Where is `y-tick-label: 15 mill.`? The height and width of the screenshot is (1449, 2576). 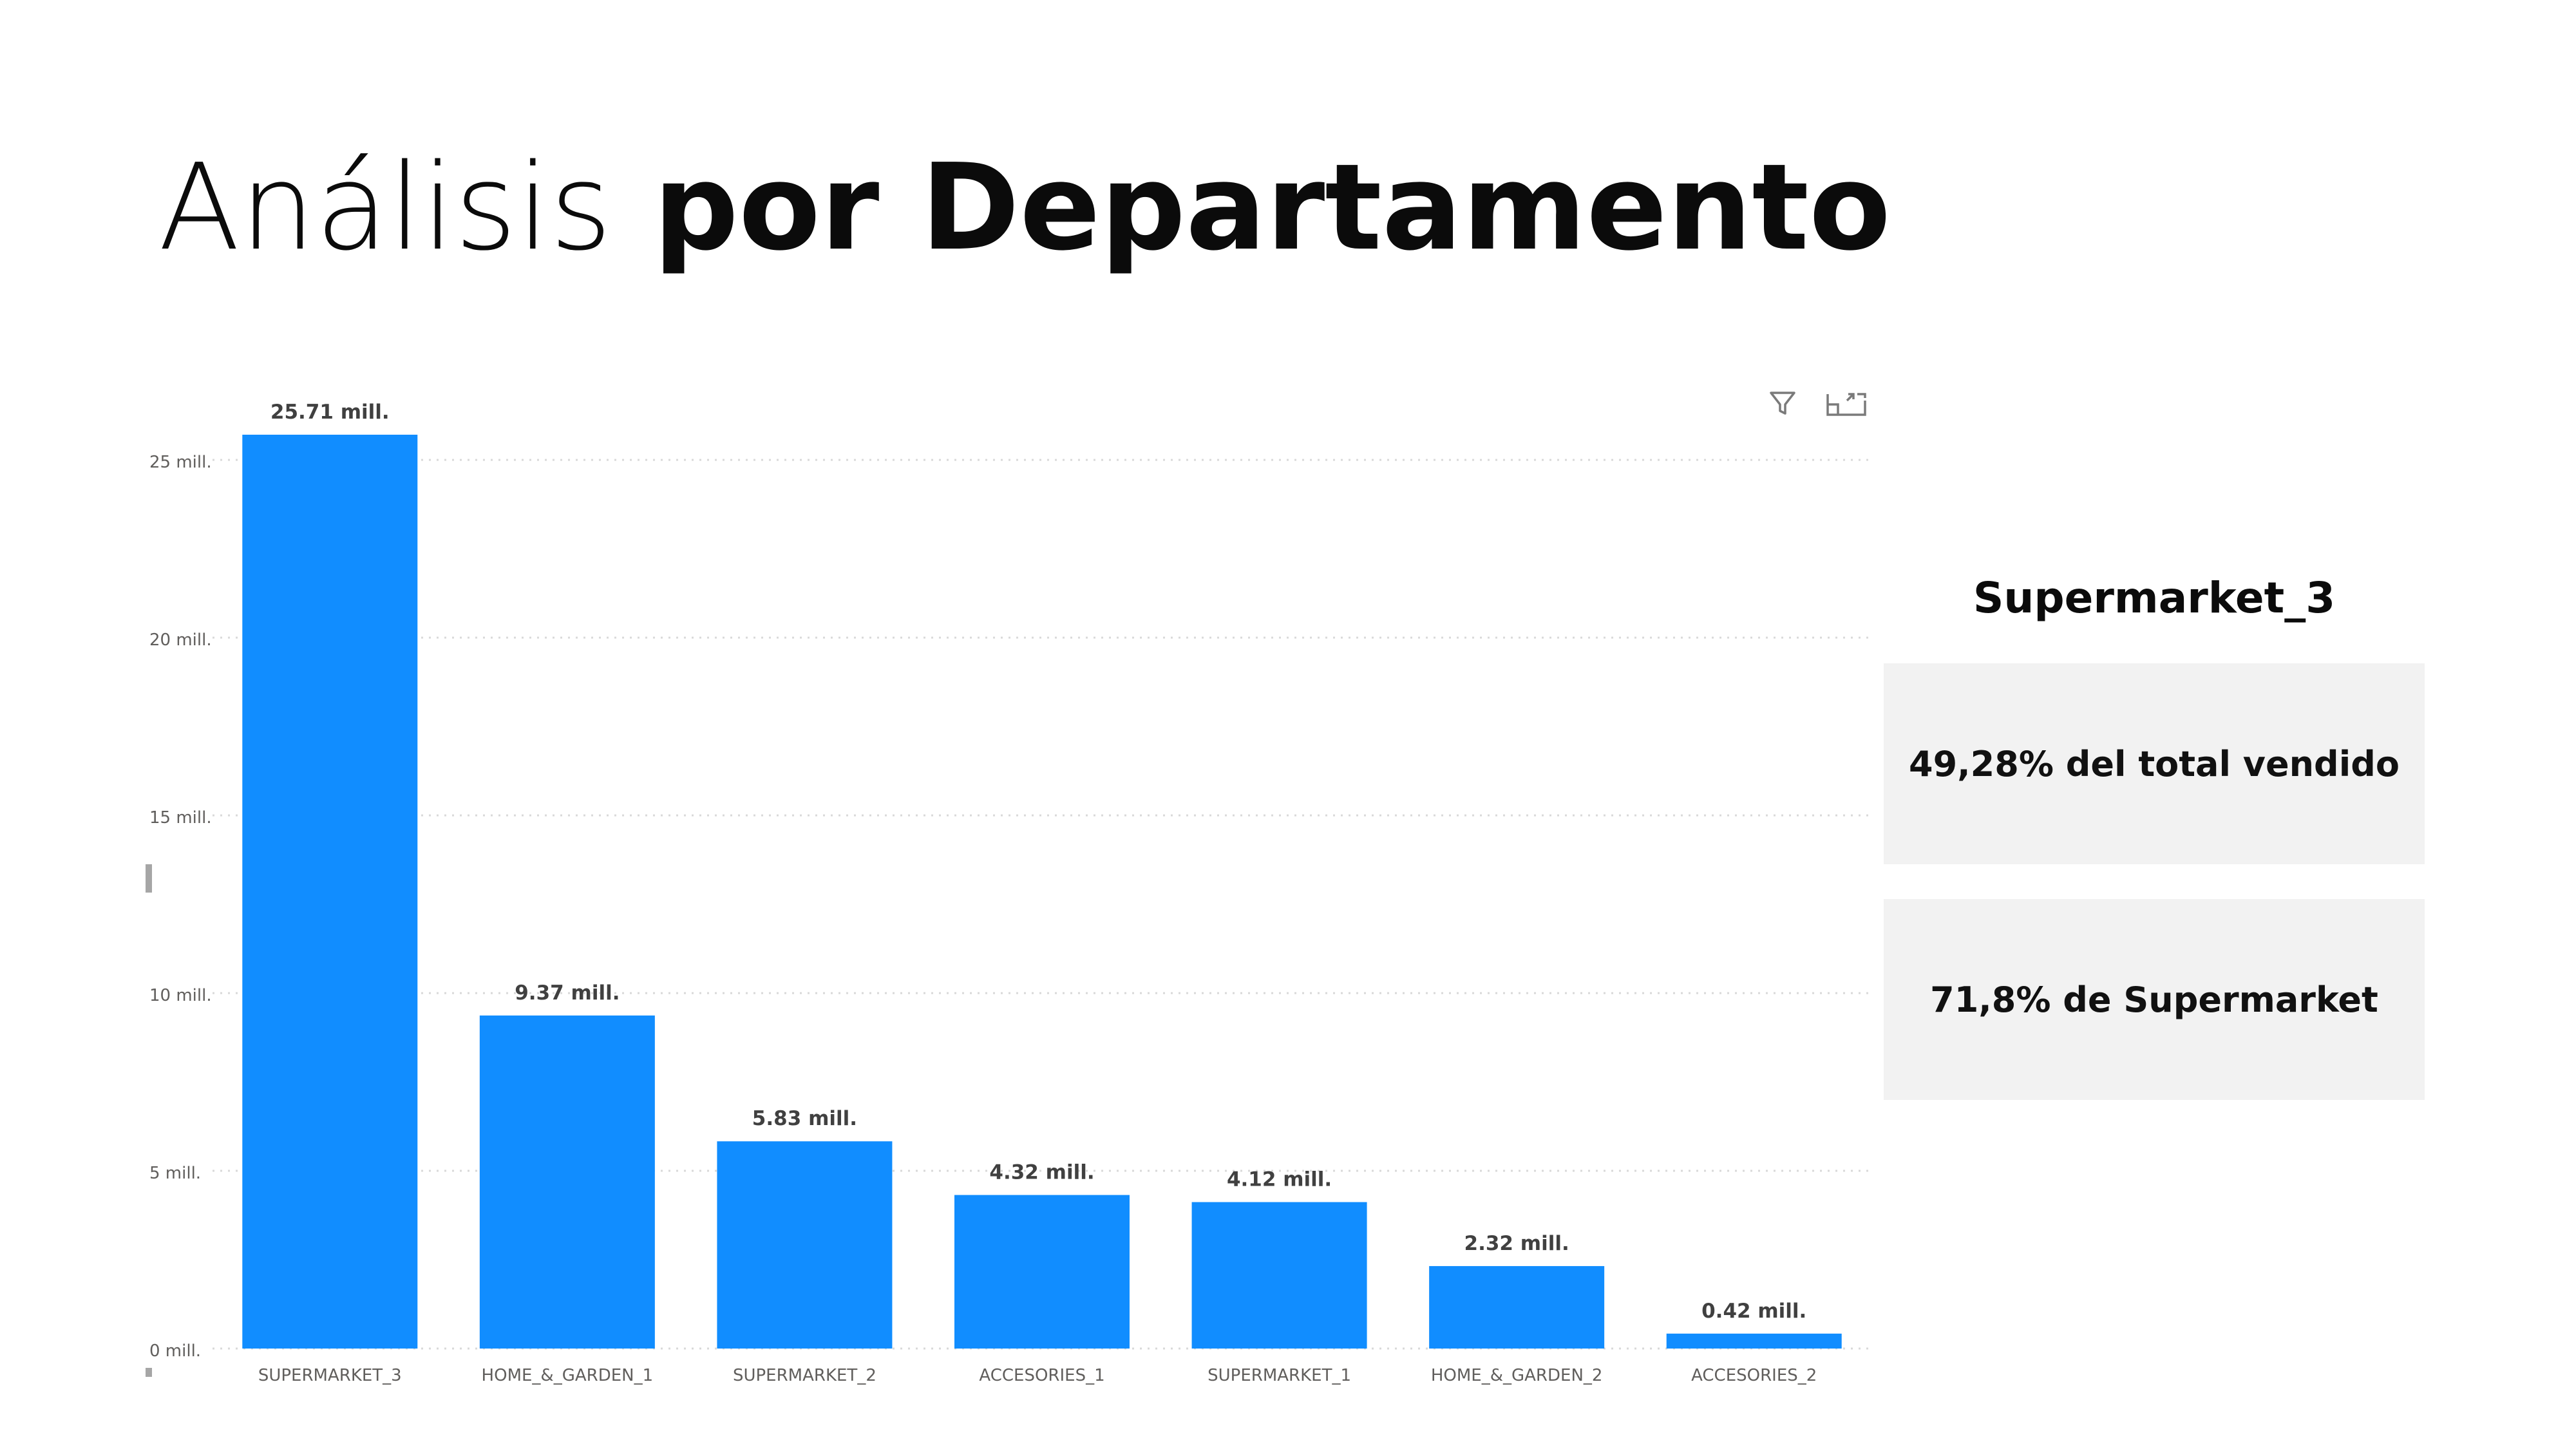
y-tick-label: 15 mill. is located at coordinates (181, 818).